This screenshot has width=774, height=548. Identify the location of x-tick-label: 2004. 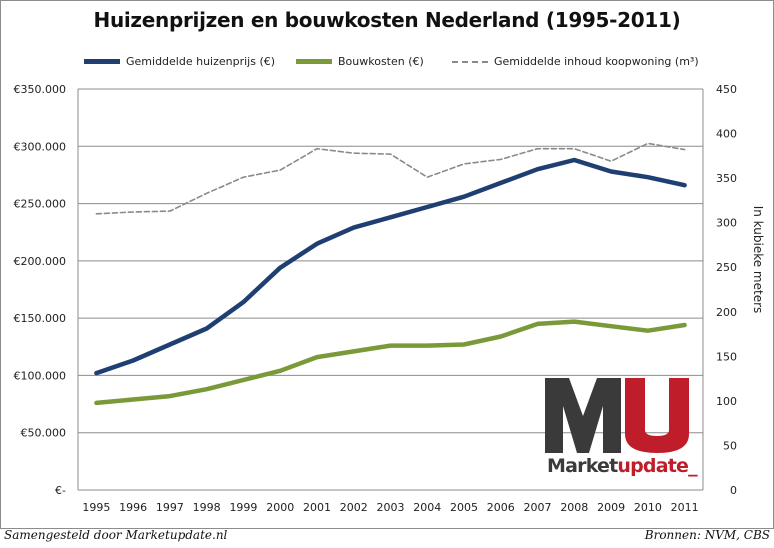
(427, 507).